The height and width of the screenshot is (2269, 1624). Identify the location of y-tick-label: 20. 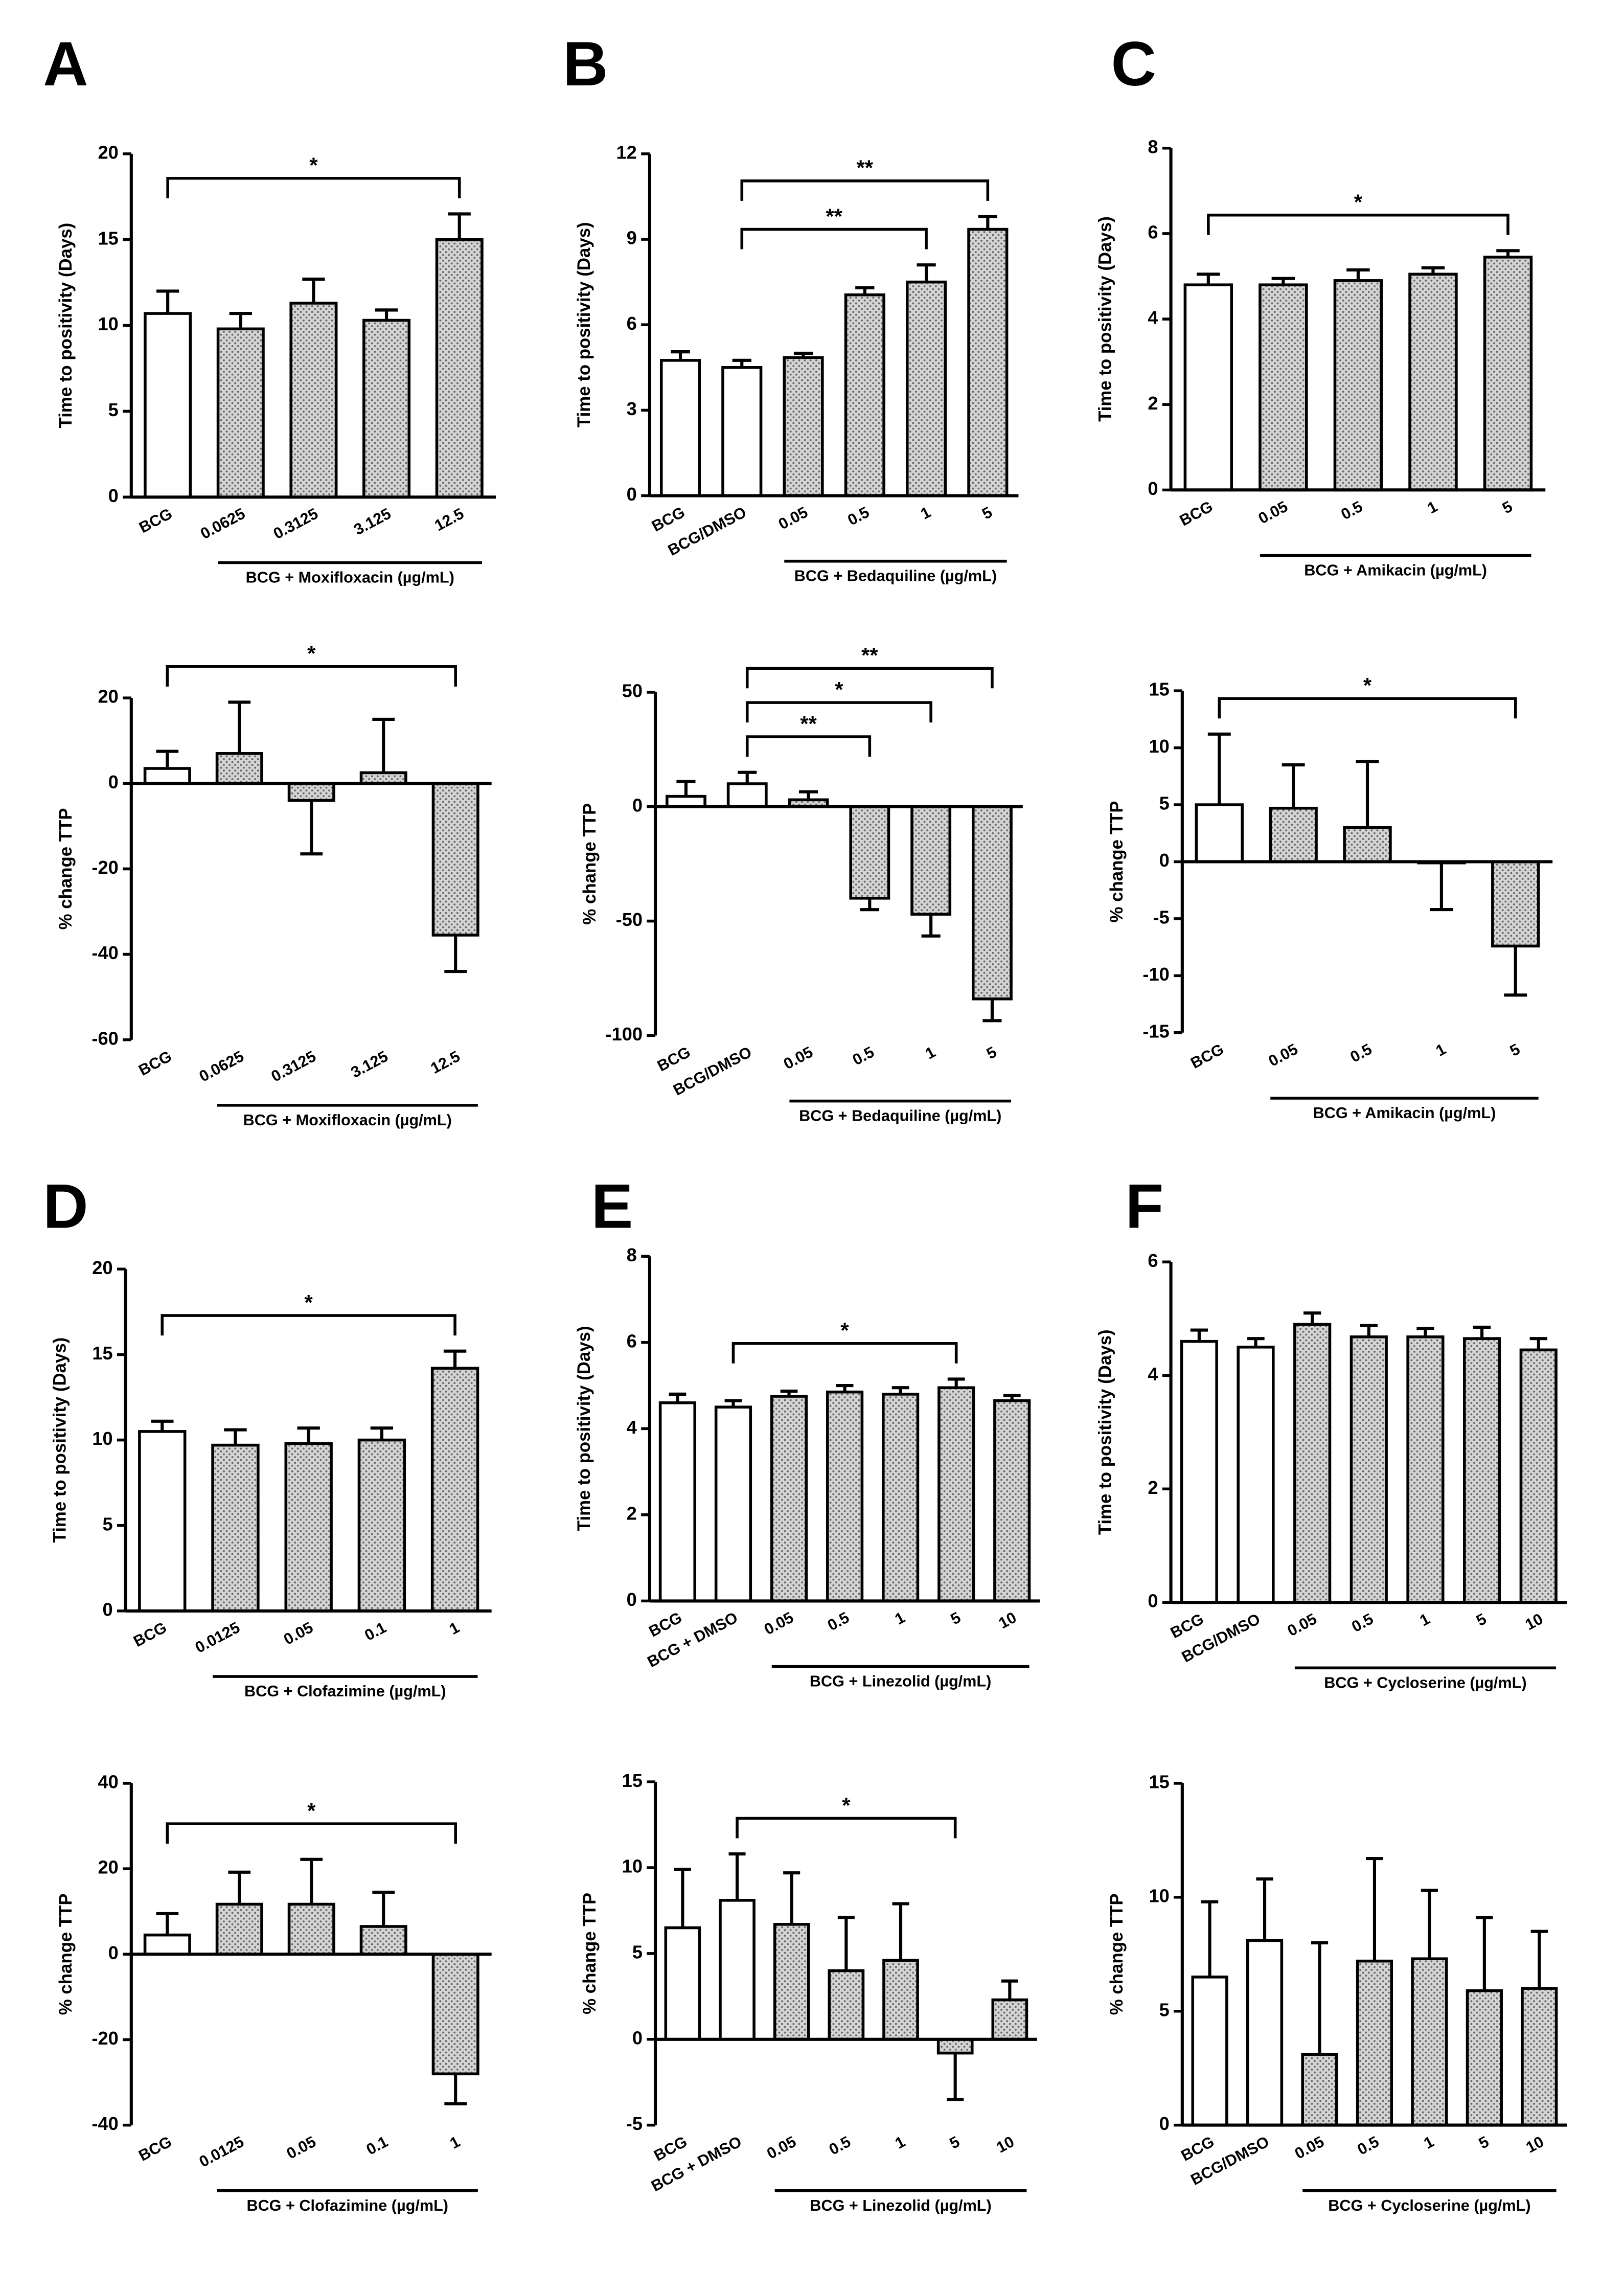
(102, 1267).